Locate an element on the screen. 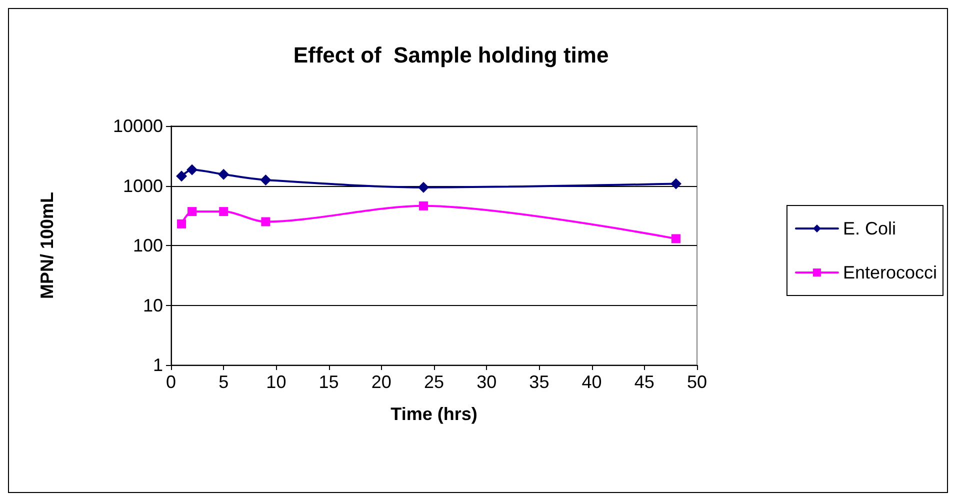 This screenshot has height=503, width=958. x-tick-label: 15 is located at coordinates (328, 382).